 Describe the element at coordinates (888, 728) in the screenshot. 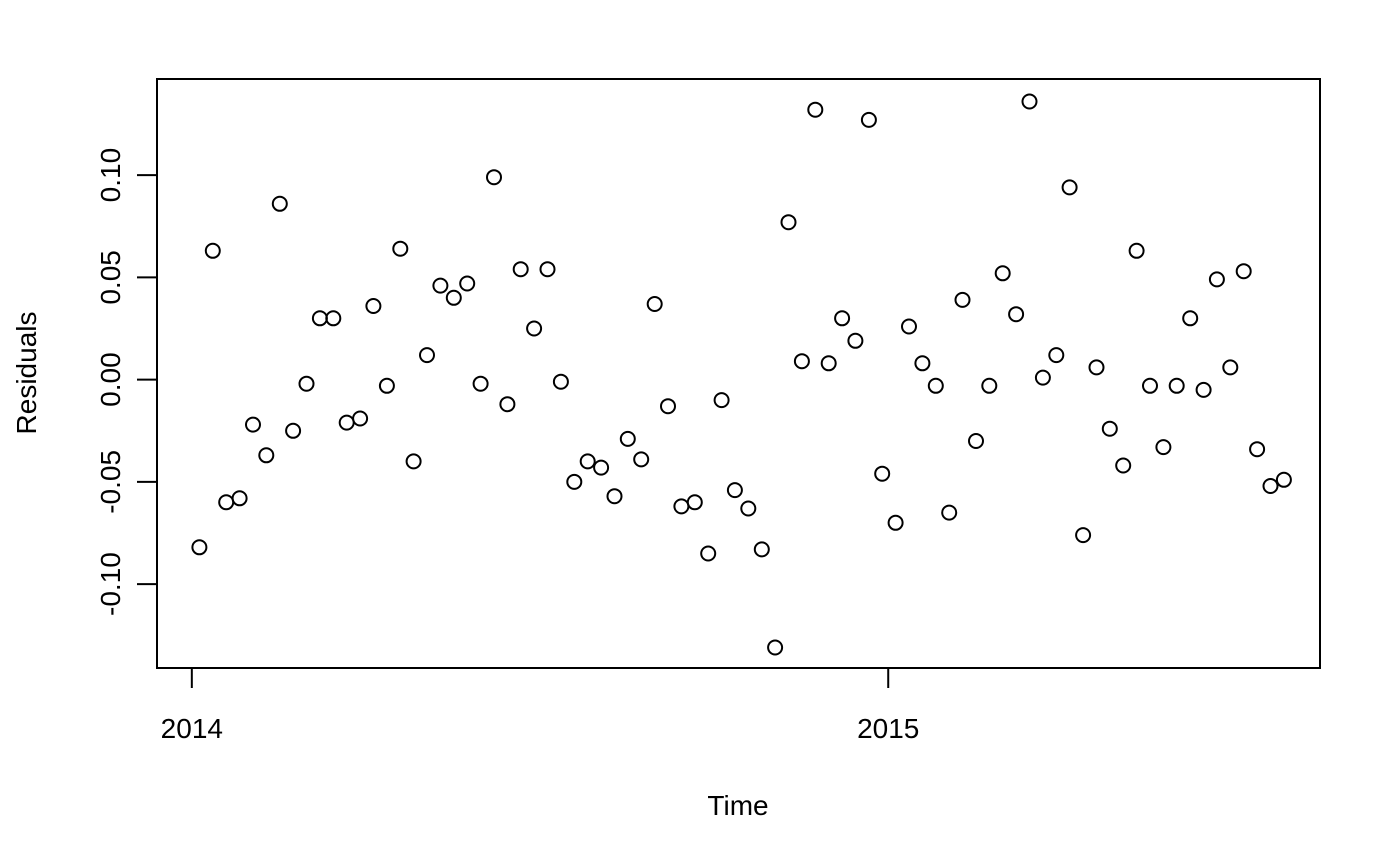

I see `x-tick-label: 2015` at that location.